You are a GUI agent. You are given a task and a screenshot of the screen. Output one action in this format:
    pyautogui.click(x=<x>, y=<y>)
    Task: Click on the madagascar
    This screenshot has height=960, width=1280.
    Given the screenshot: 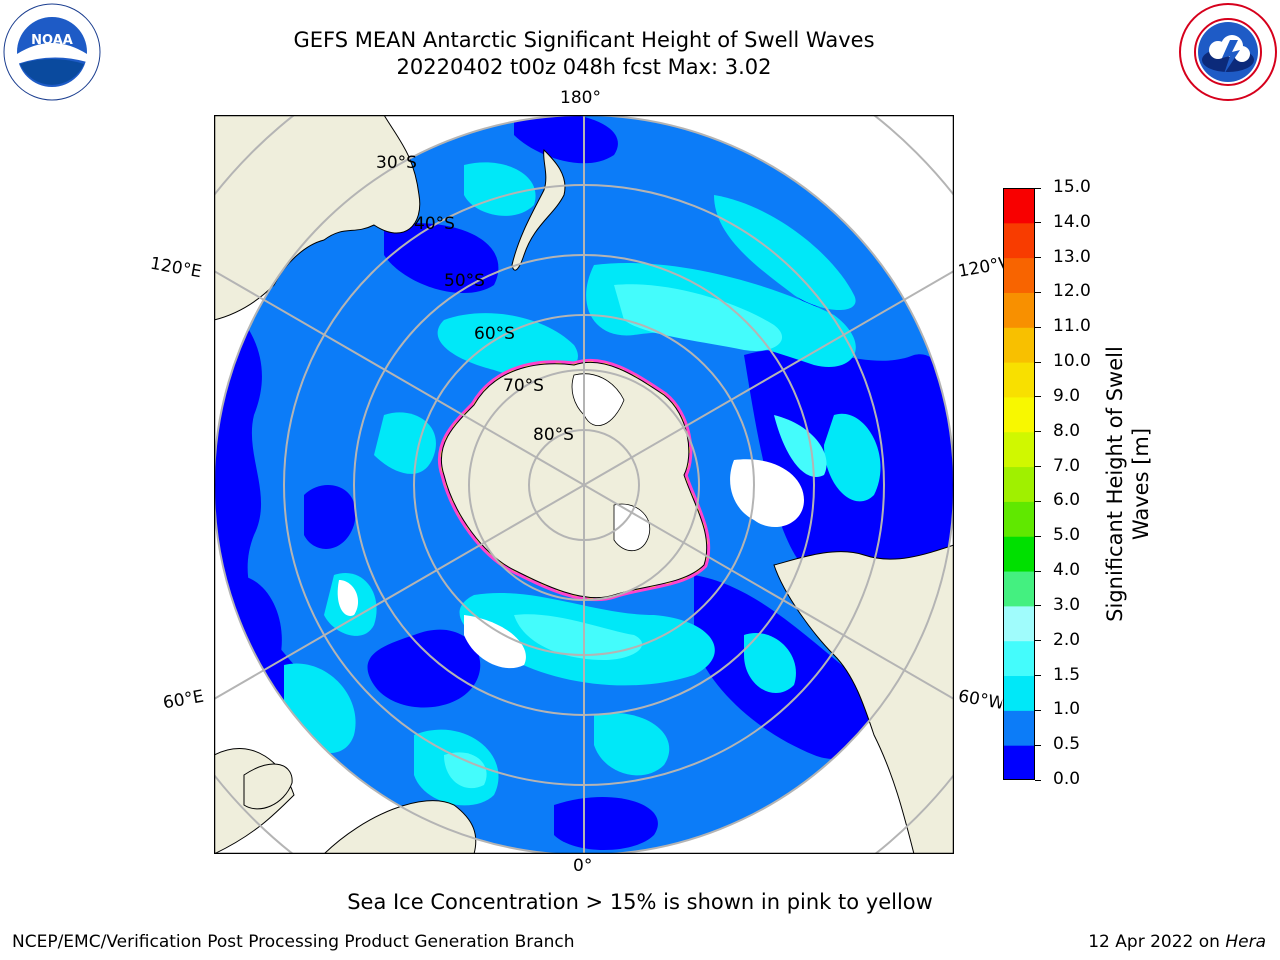 What is the action you would take?
    pyautogui.click(x=268, y=786)
    